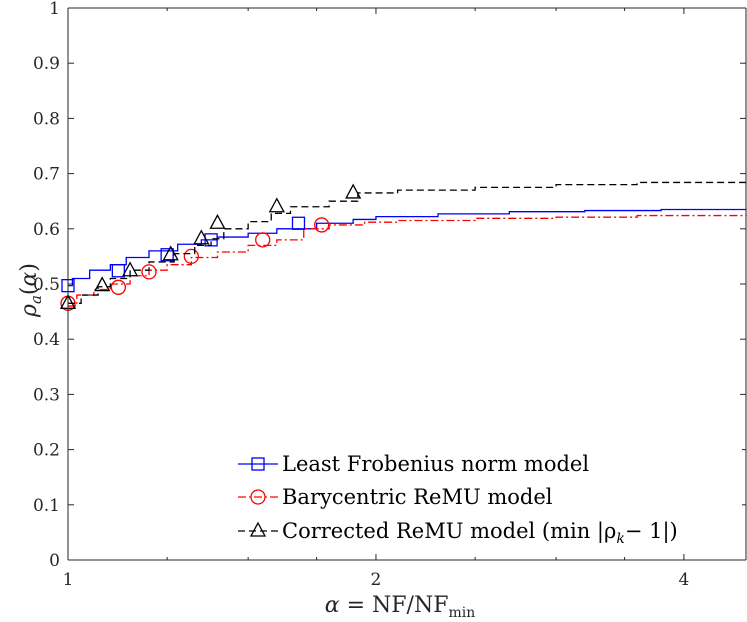  What do you see at coordinates (417, 497) in the screenshot?
I see `legend-label-barycentric: Barycentric ReMU model` at bounding box center [417, 497].